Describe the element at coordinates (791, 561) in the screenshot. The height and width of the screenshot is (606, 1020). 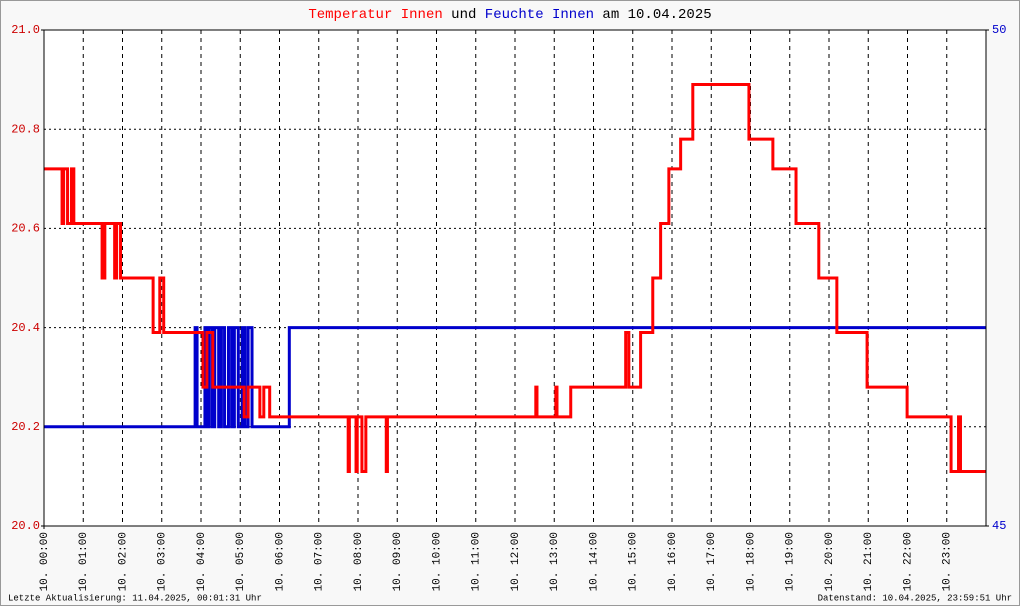
I see `x-tick-label: 10. 19:00` at that location.